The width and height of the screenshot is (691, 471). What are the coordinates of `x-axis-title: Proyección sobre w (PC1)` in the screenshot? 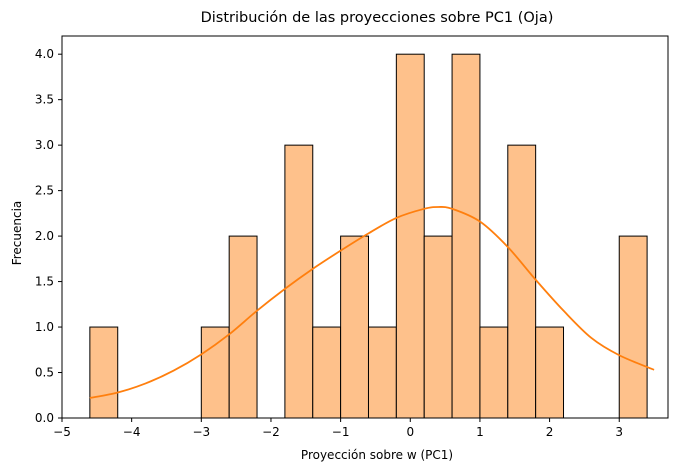 It's located at (377, 455).